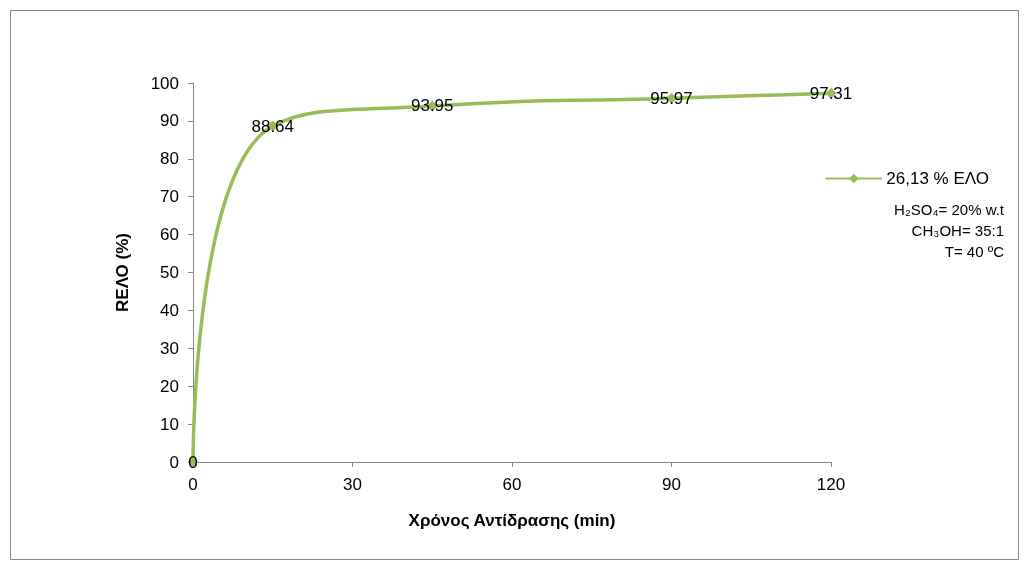 This screenshot has height=565, width=1024. What do you see at coordinates (169, 159) in the screenshot?
I see `y-tick-label: 80` at bounding box center [169, 159].